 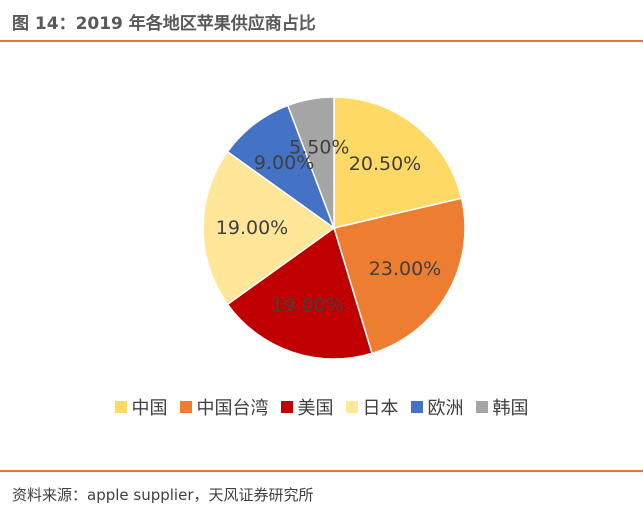 I want to click on legend-item-1: 中国, so click(x=141, y=407).